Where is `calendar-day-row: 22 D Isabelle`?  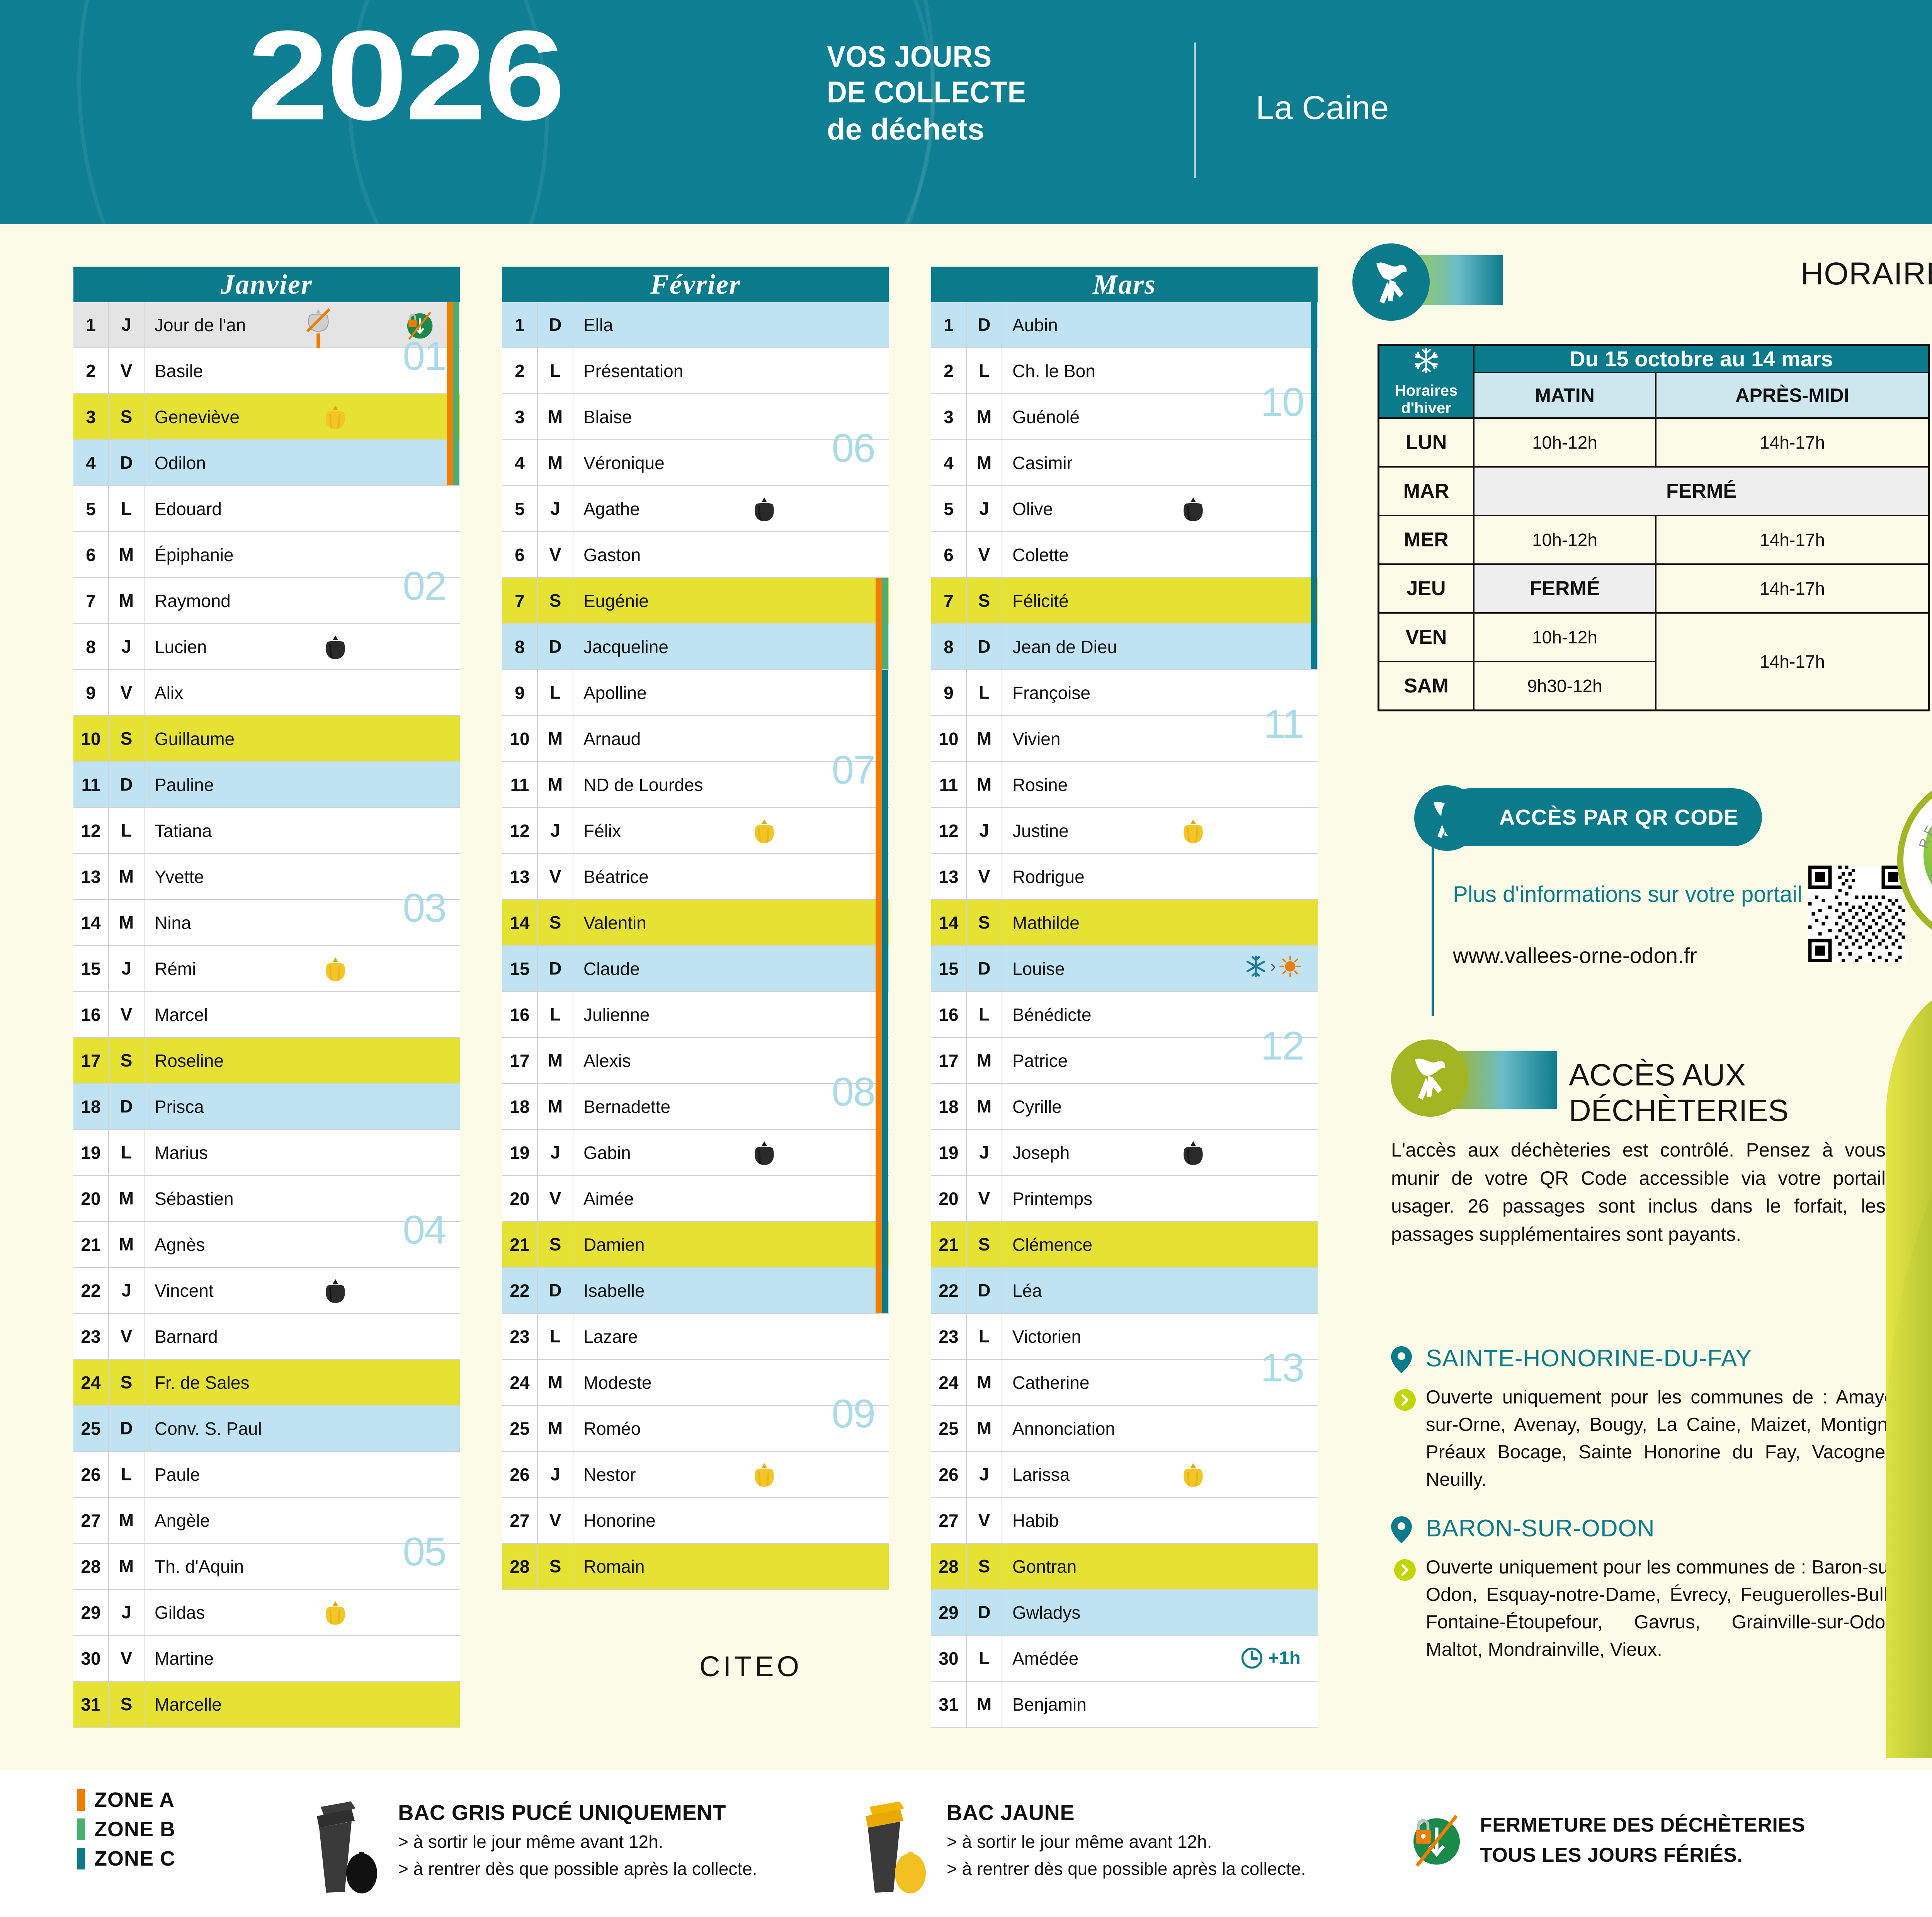 calendar-day-row: 22 D Isabelle is located at coordinates (695, 1291).